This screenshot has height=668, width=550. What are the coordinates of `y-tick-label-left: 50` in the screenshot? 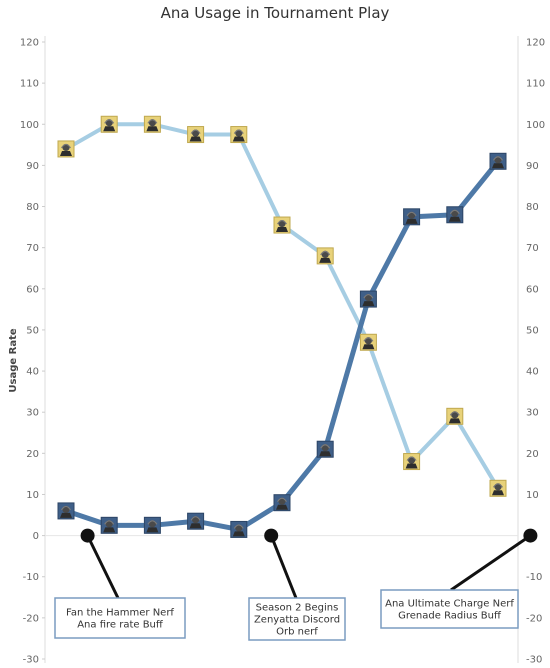 It's located at (32, 330).